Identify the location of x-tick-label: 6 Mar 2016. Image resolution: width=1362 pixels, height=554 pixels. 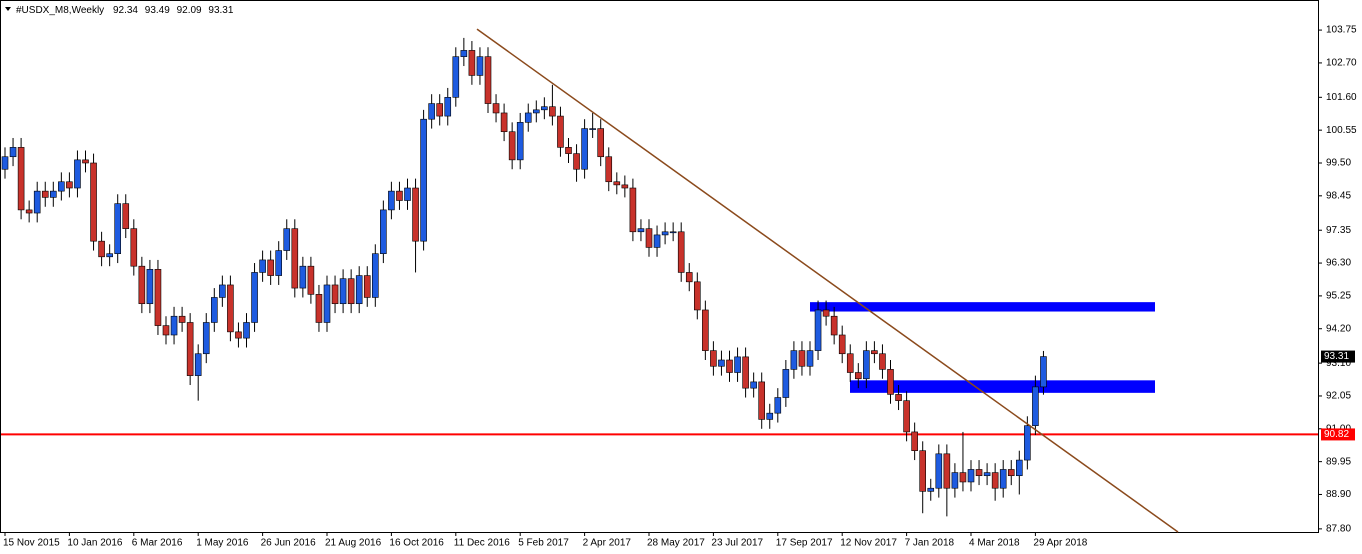
(157, 543).